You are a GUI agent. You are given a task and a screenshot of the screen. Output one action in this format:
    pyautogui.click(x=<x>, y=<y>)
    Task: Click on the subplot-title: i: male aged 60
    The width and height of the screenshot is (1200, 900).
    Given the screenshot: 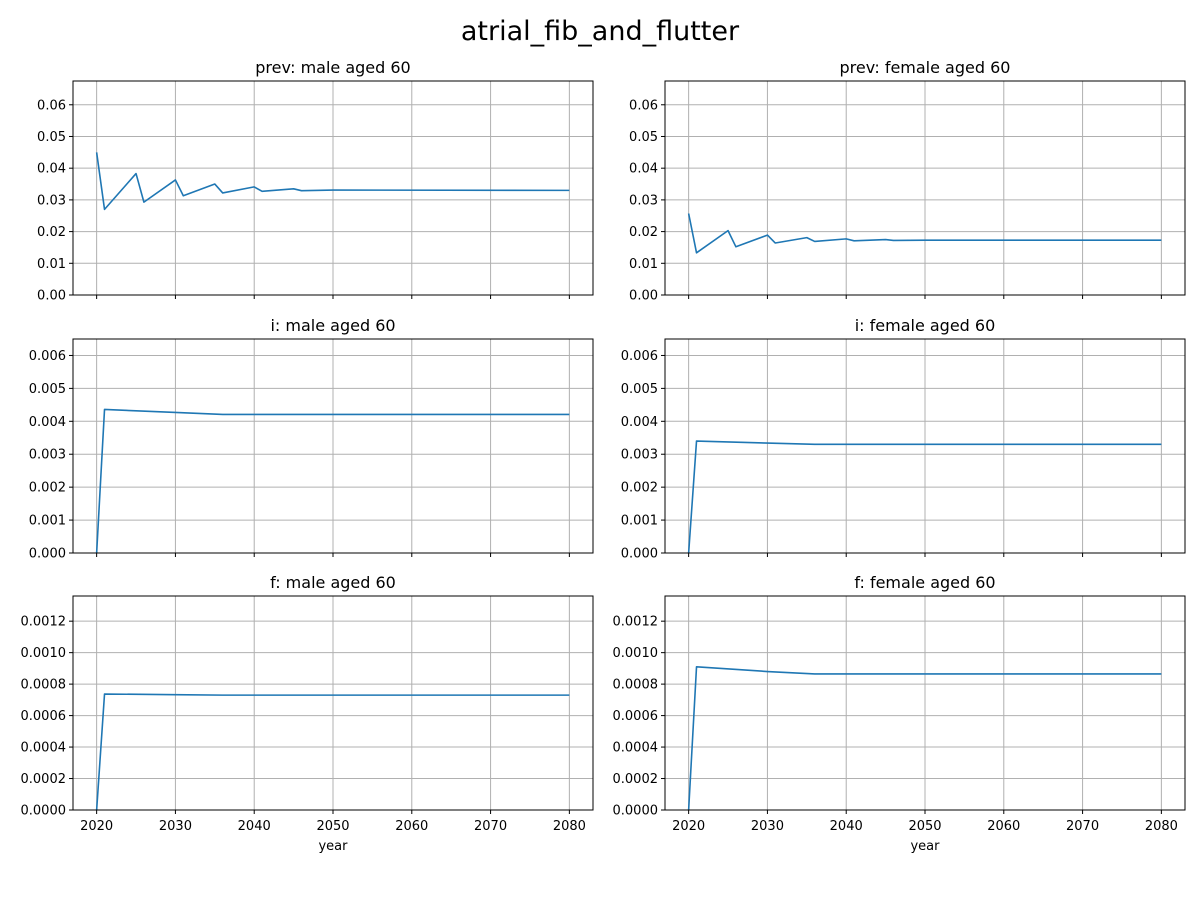 What is the action you would take?
    pyautogui.click(x=332, y=325)
    